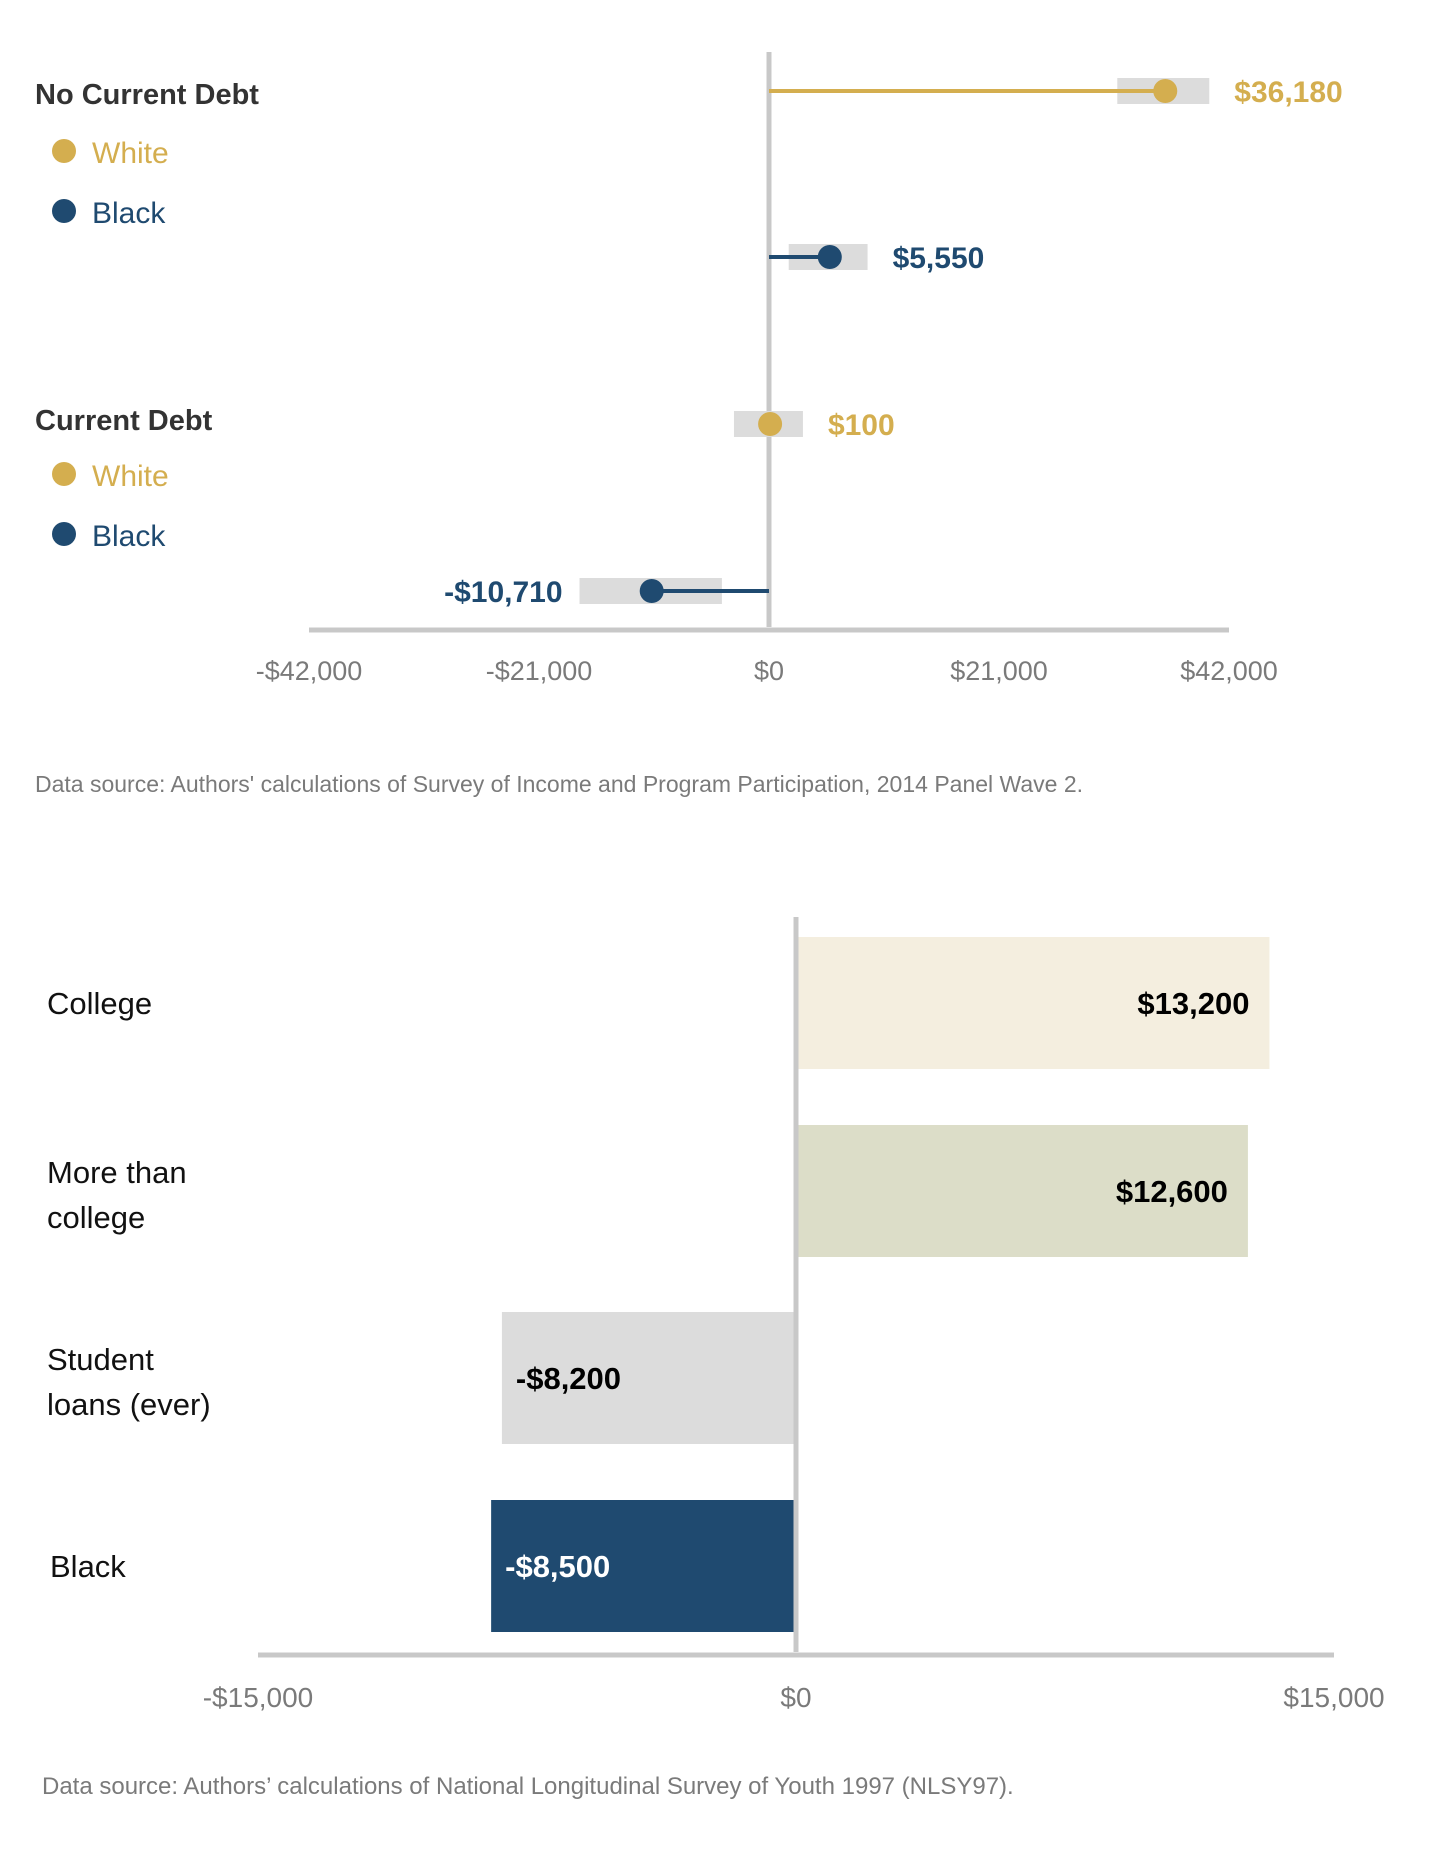 This screenshot has width=1432, height=1856. Describe the element at coordinates (124, 421) in the screenshot. I see `group-title: Current Debt` at that location.